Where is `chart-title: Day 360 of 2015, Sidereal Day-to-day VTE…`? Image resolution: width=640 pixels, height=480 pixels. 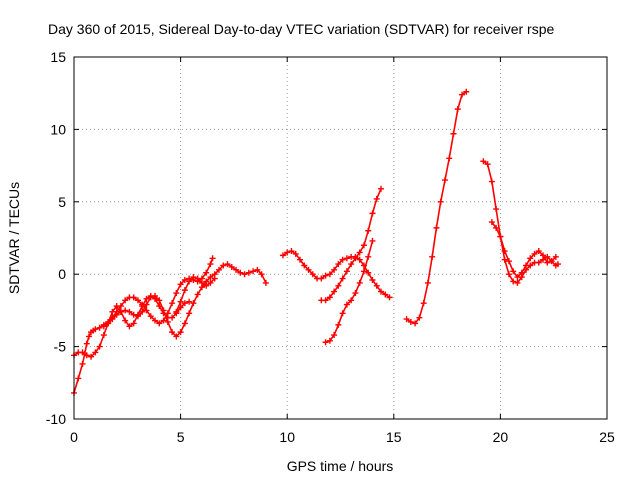
chart-title: Day 360 of 2015, Sidereal Day-to-day VTE… is located at coordinates (301, 29).